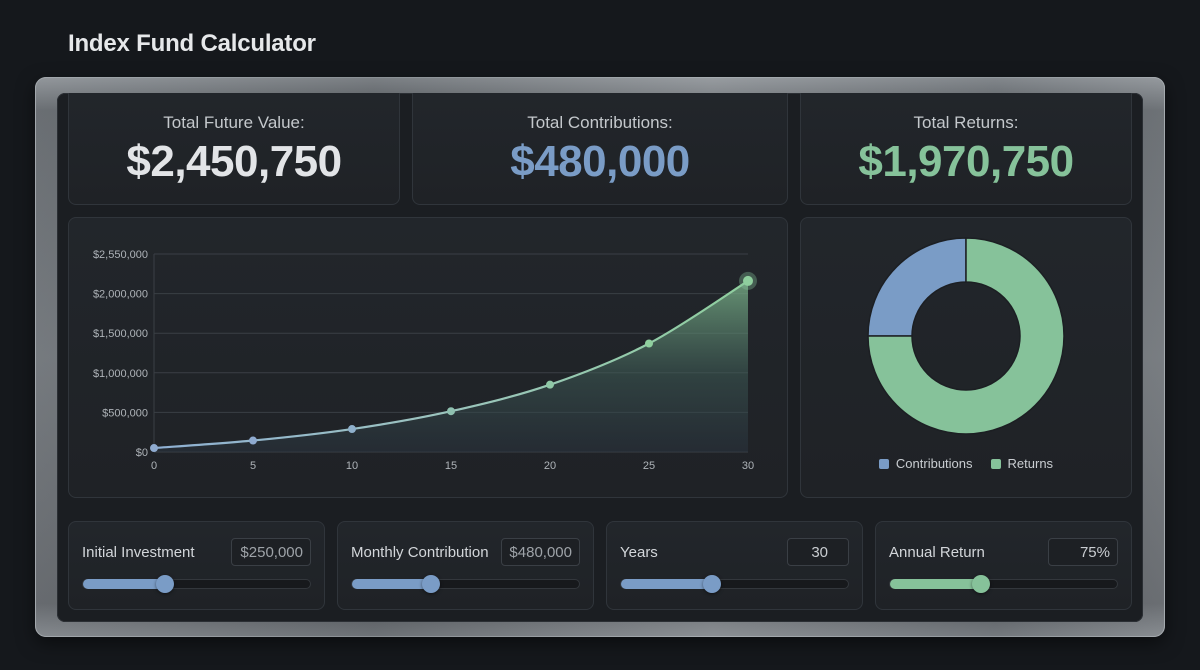 The image size is (1200, 670). Describe the element at coordinates (196, 584) in the screenshot. I see `initial-investment-slider` at that location.